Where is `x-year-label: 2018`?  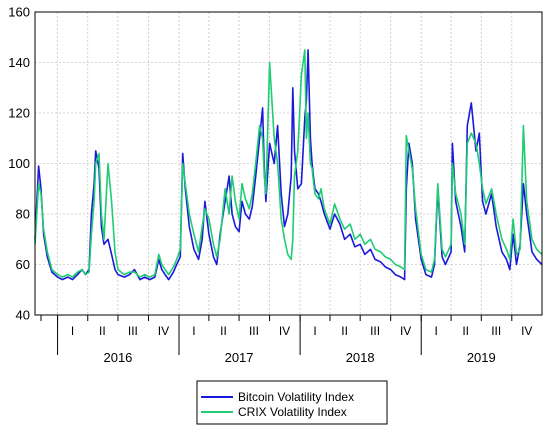 x-year-label: 2018 is located at coordinates (360, 357).